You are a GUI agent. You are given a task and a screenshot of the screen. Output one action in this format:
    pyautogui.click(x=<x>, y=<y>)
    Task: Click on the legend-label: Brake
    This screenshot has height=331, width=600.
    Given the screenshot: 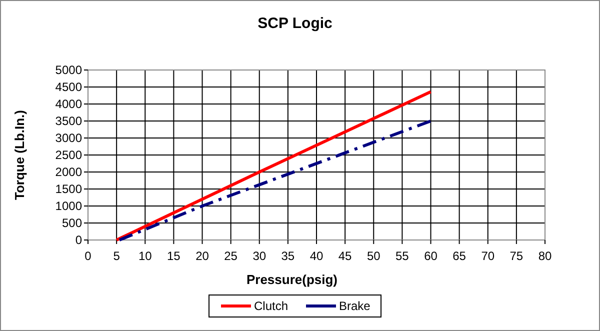 What is the action you would take?
    pyautogui.click(x=355, y=306)
    